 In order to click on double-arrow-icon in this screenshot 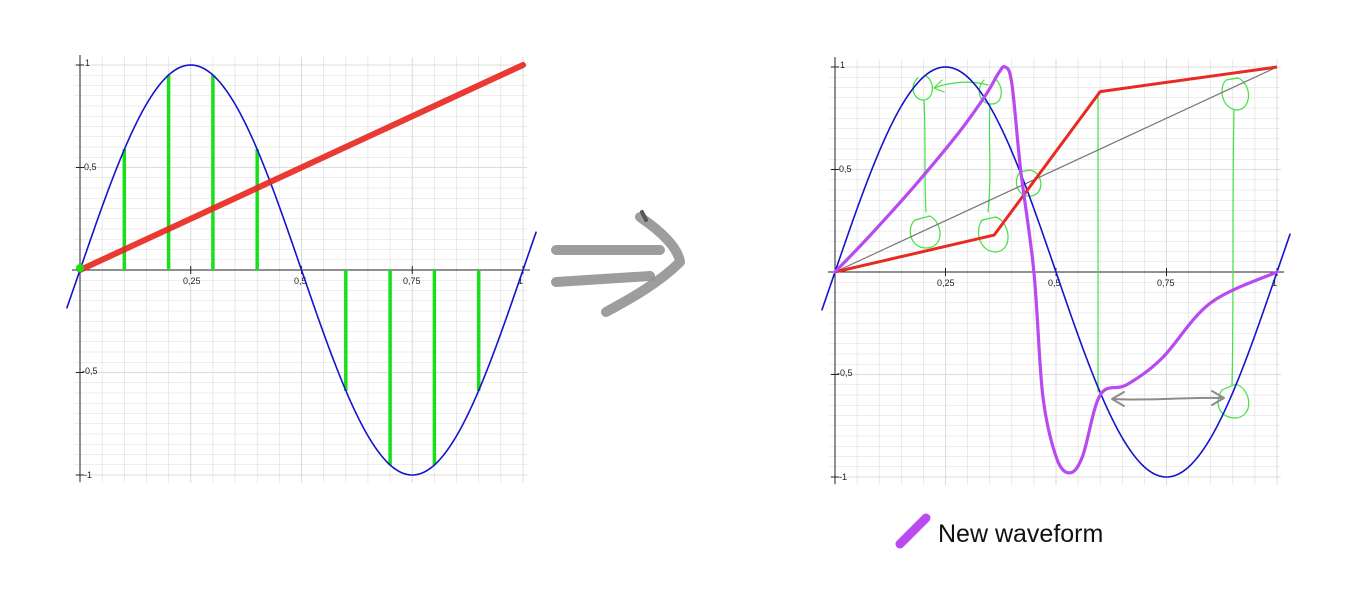, I will do `click(1168, 398)`.